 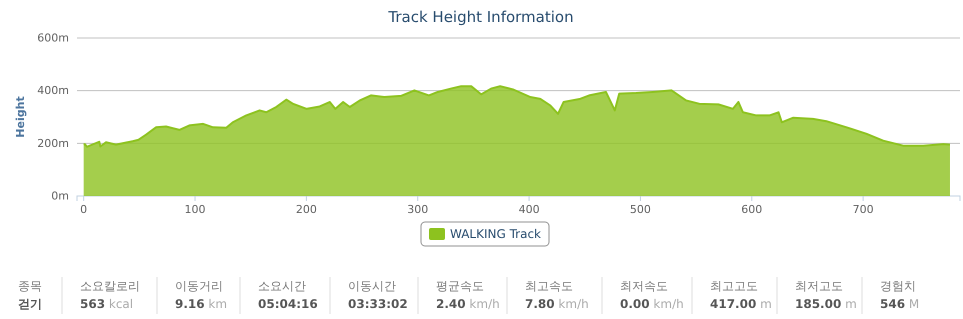 What do you see at coordinates (60, 196) in the screenshot?
I see `y-tick-label: 0m` at bounding box center [60, 196].